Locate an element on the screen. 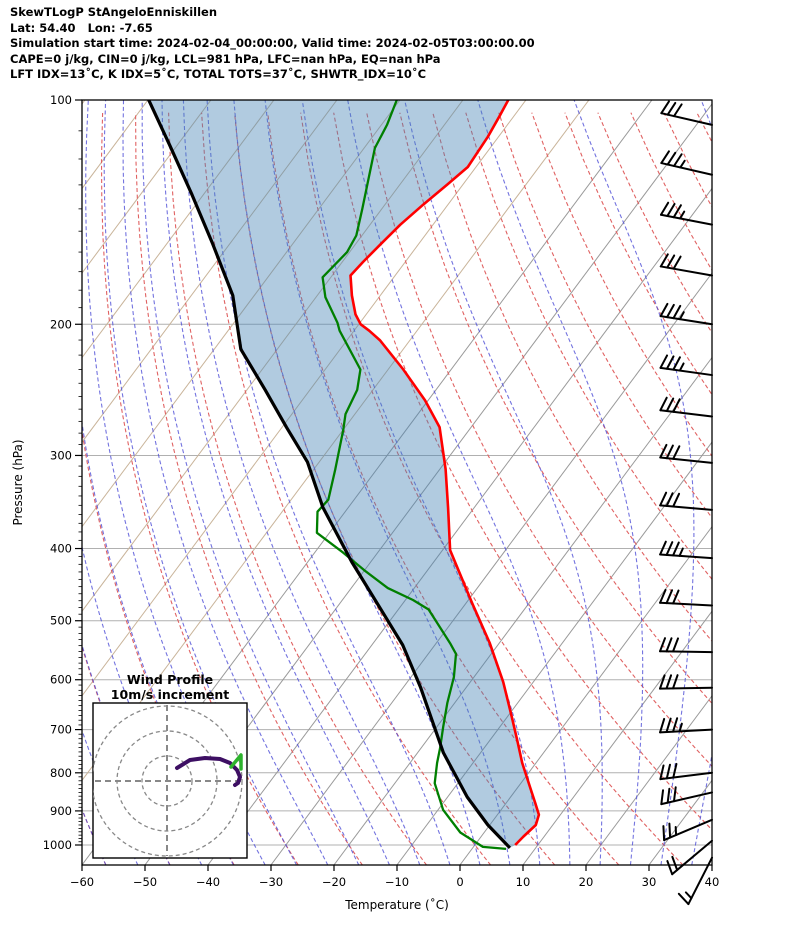  pressure-tick-label: 800 is located at coordinates (61, 773).